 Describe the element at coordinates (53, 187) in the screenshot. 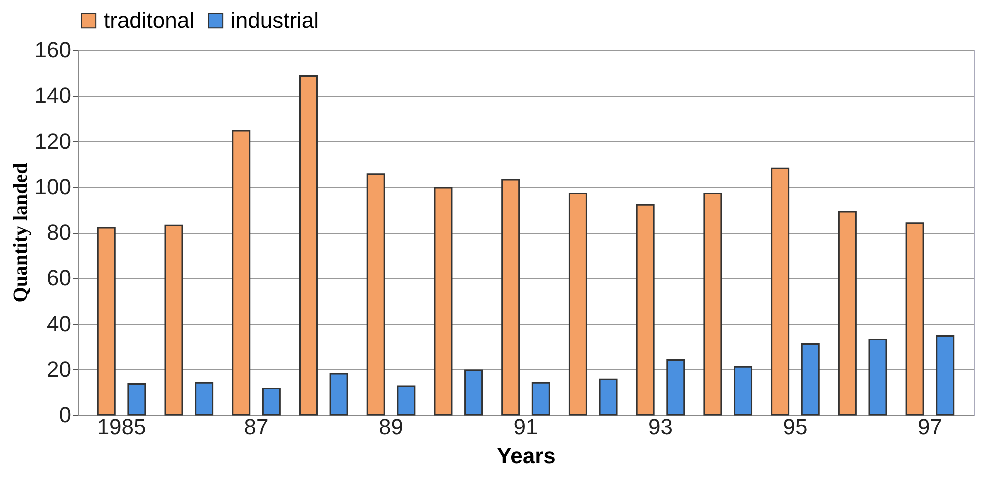

I see `y-tick-label: 100` at that location.